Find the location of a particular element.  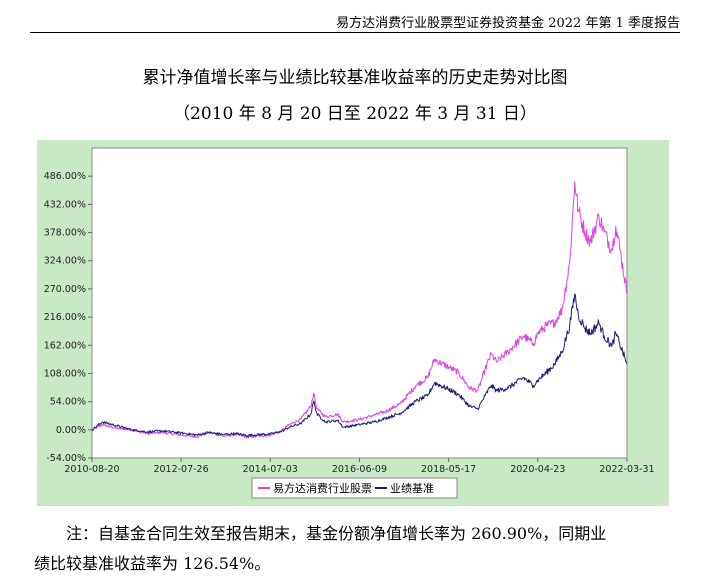

note-line-2: 绩比较基准收益率为 126.54%。 is located at coordinates (152, 563).